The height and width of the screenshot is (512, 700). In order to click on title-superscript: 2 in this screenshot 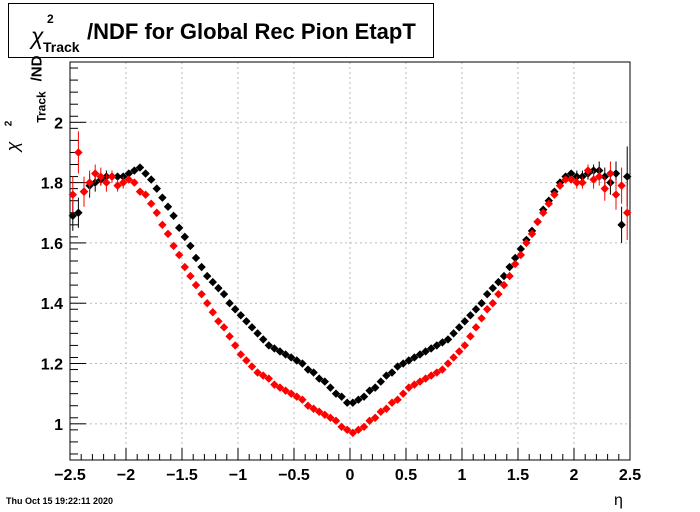, I will do `click(50, 19)`.